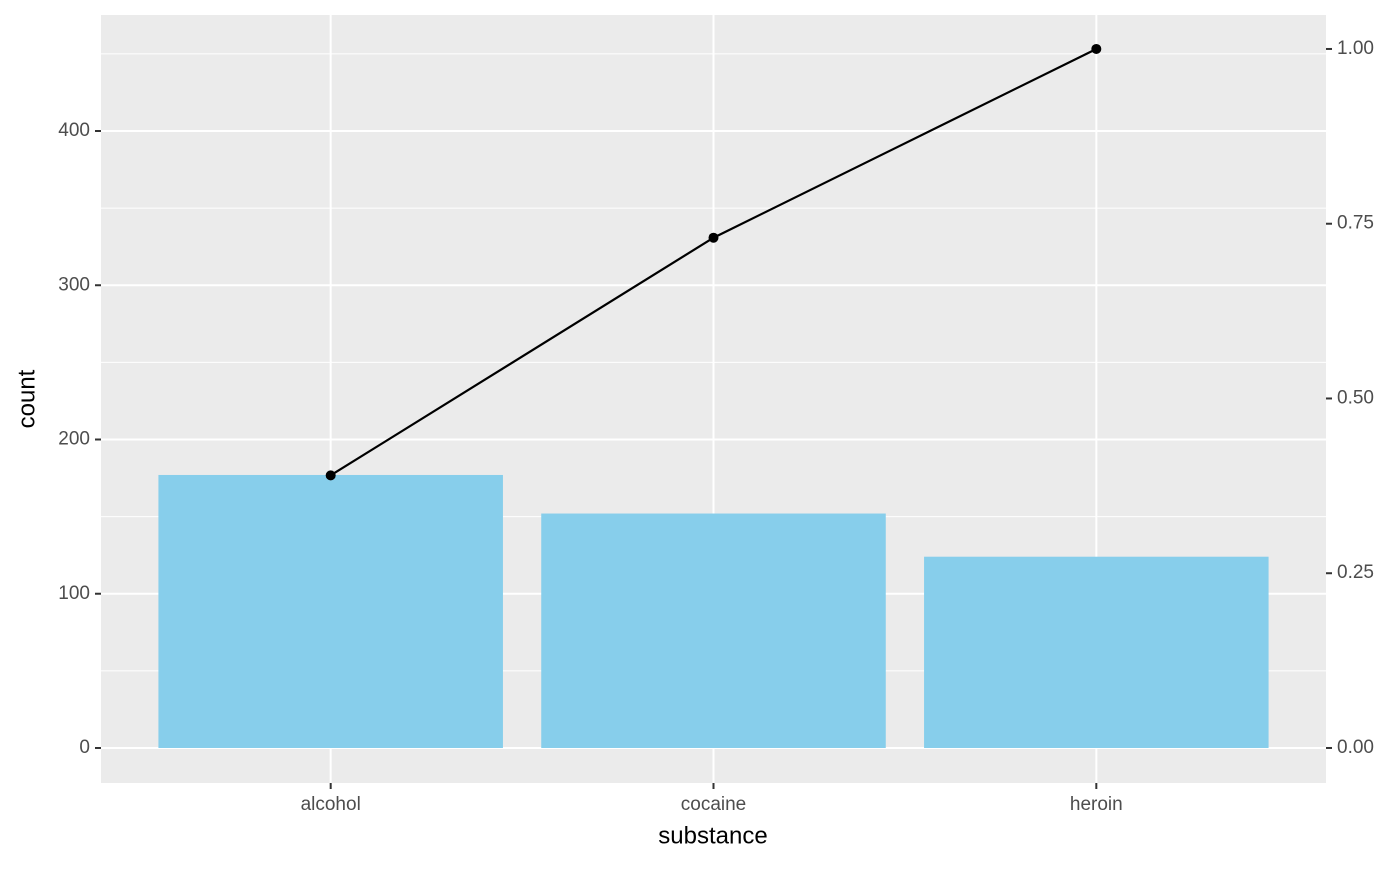 This screenshot has height=871, width=1400. What do you see at coordinates (331, 804) in the screenshot?
I see `x-tick-label: alcohol` at bounding box center [331, 804].